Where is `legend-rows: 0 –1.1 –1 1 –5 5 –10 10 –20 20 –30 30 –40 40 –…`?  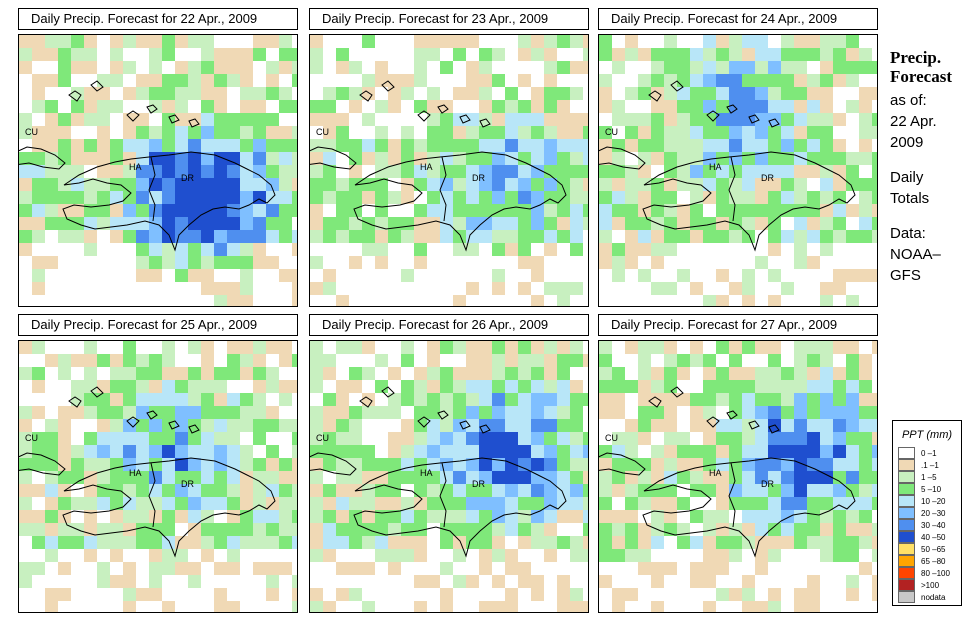 legend-rows: 0 –1.1 –1 1 –5 5 –10 10 –20 20 –30 30 –40 40 –… is located at coordinates (924, 525).